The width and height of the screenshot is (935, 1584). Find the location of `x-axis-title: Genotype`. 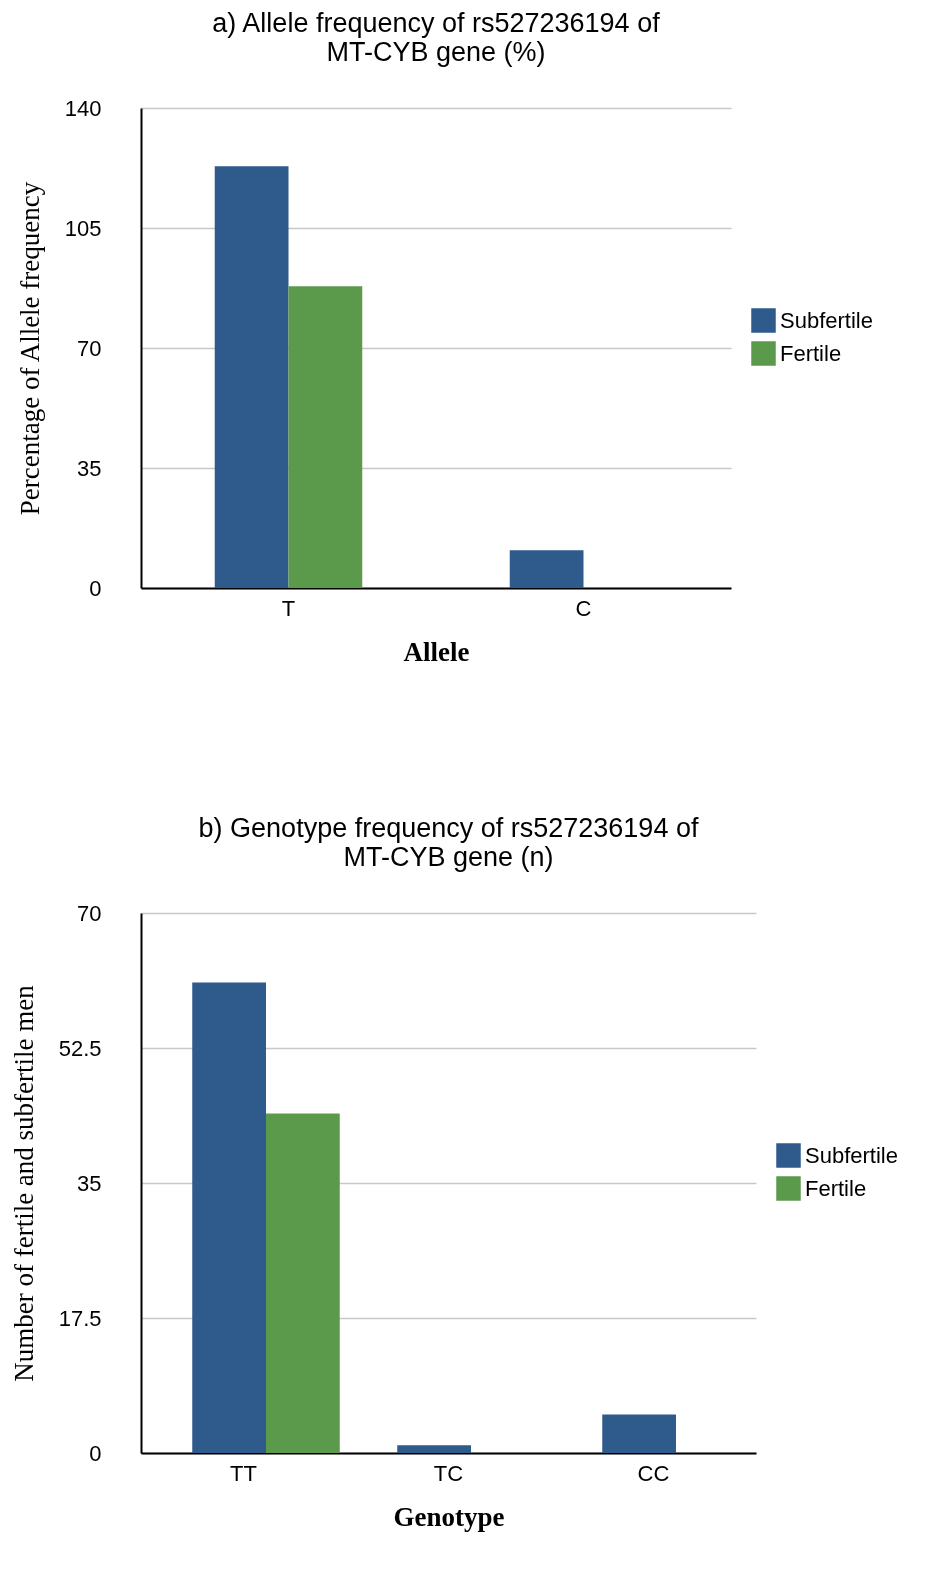

x-axis-title: Genotype is located at coordinates (449, 1516).